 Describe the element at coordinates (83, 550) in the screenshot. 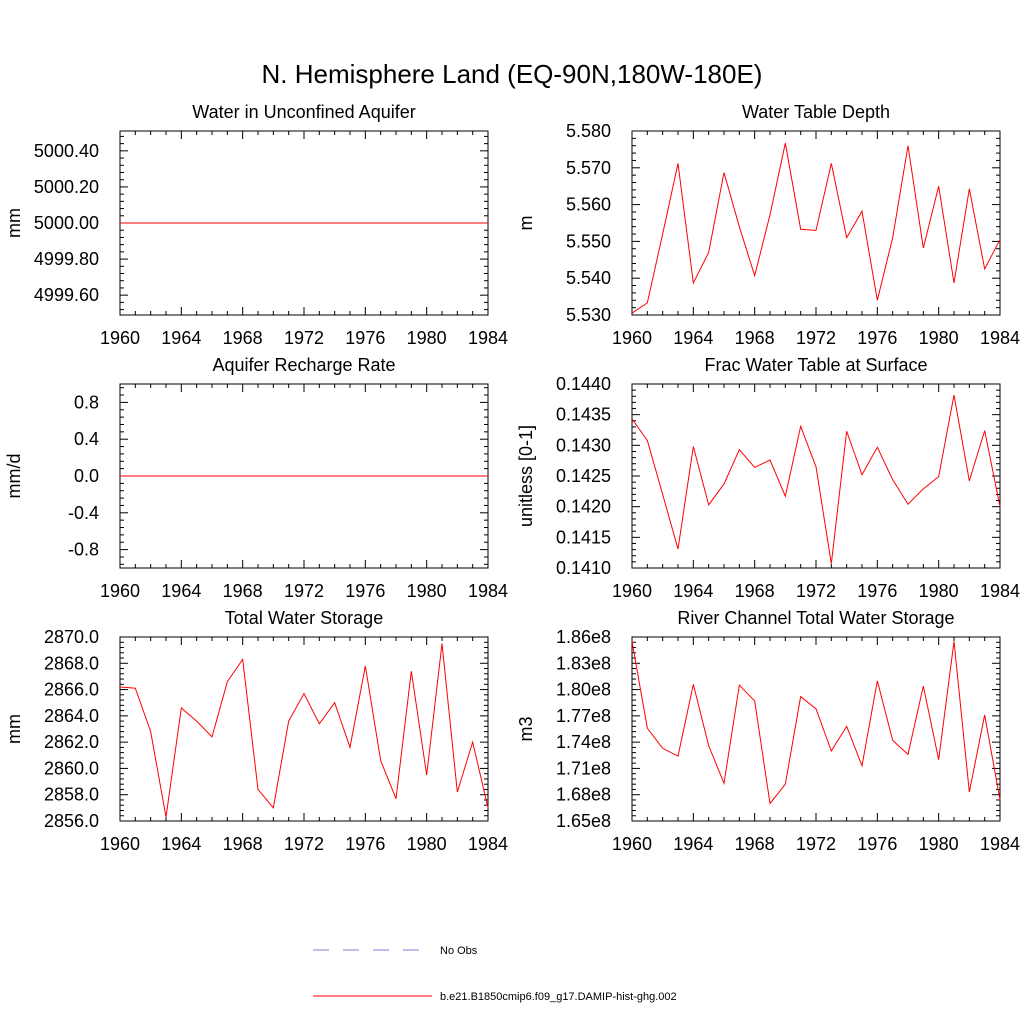

I see `y-tick-label: -0.8` at that location.